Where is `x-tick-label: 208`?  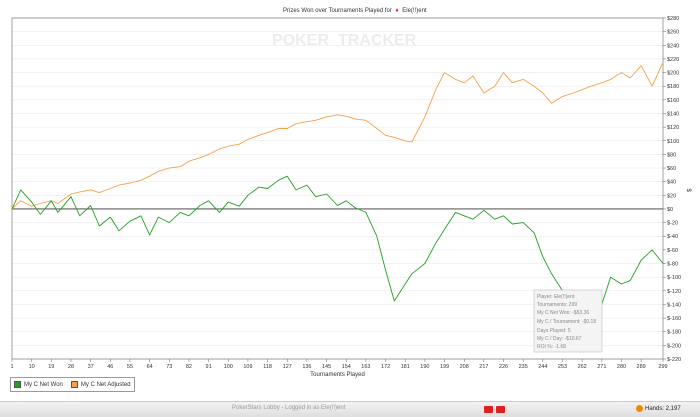 x-tick-label: 208 is located at coordinates (464, 367).